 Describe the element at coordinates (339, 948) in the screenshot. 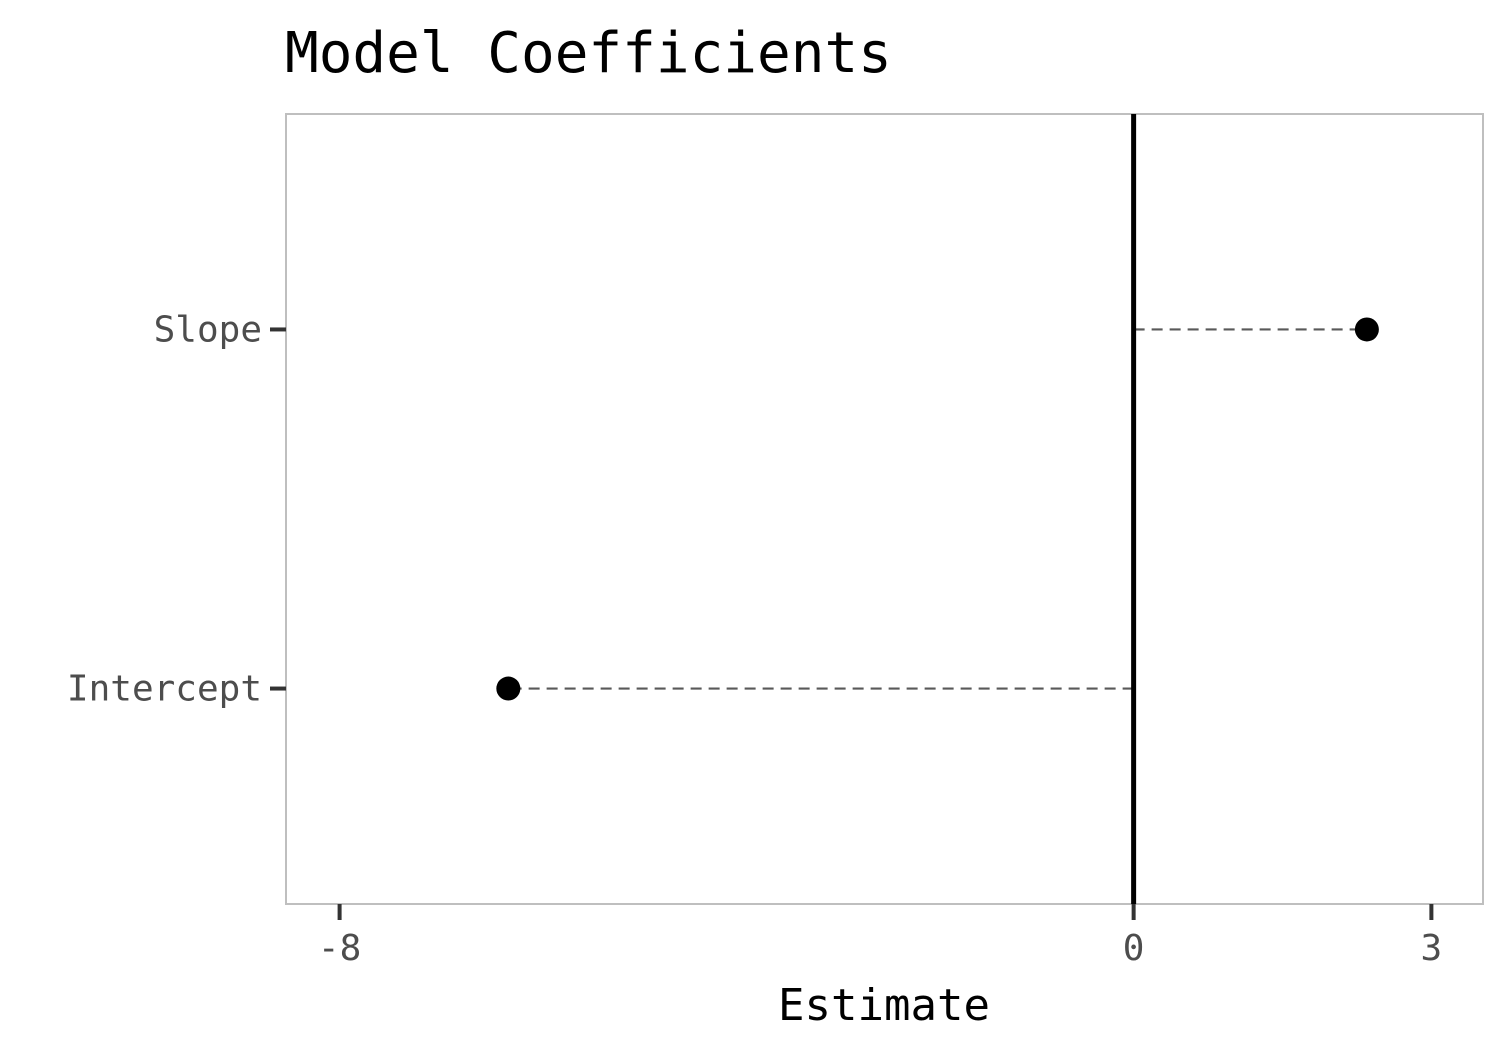

I see `x-tick-label-neg8: -8` at that location.